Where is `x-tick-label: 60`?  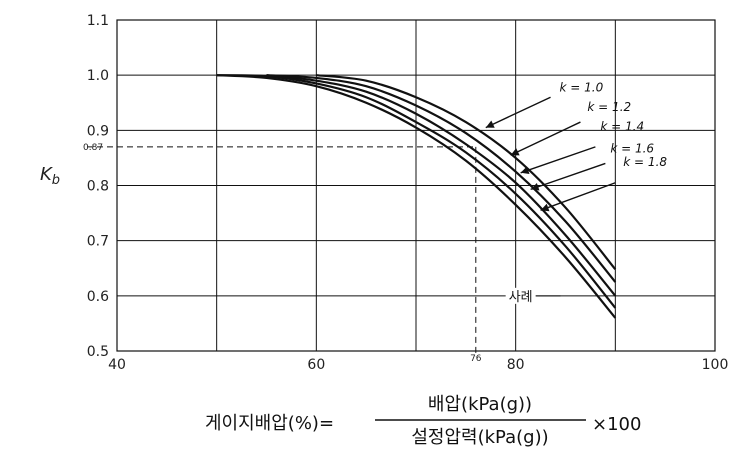 x-tick-label: 60 is located at coordinates (316, 365).